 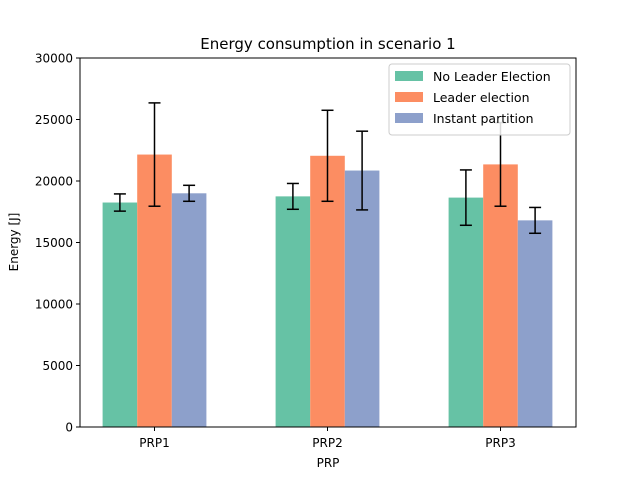 I want to click on bar-no-leader-election-prp3, so click(x=466, y=312).